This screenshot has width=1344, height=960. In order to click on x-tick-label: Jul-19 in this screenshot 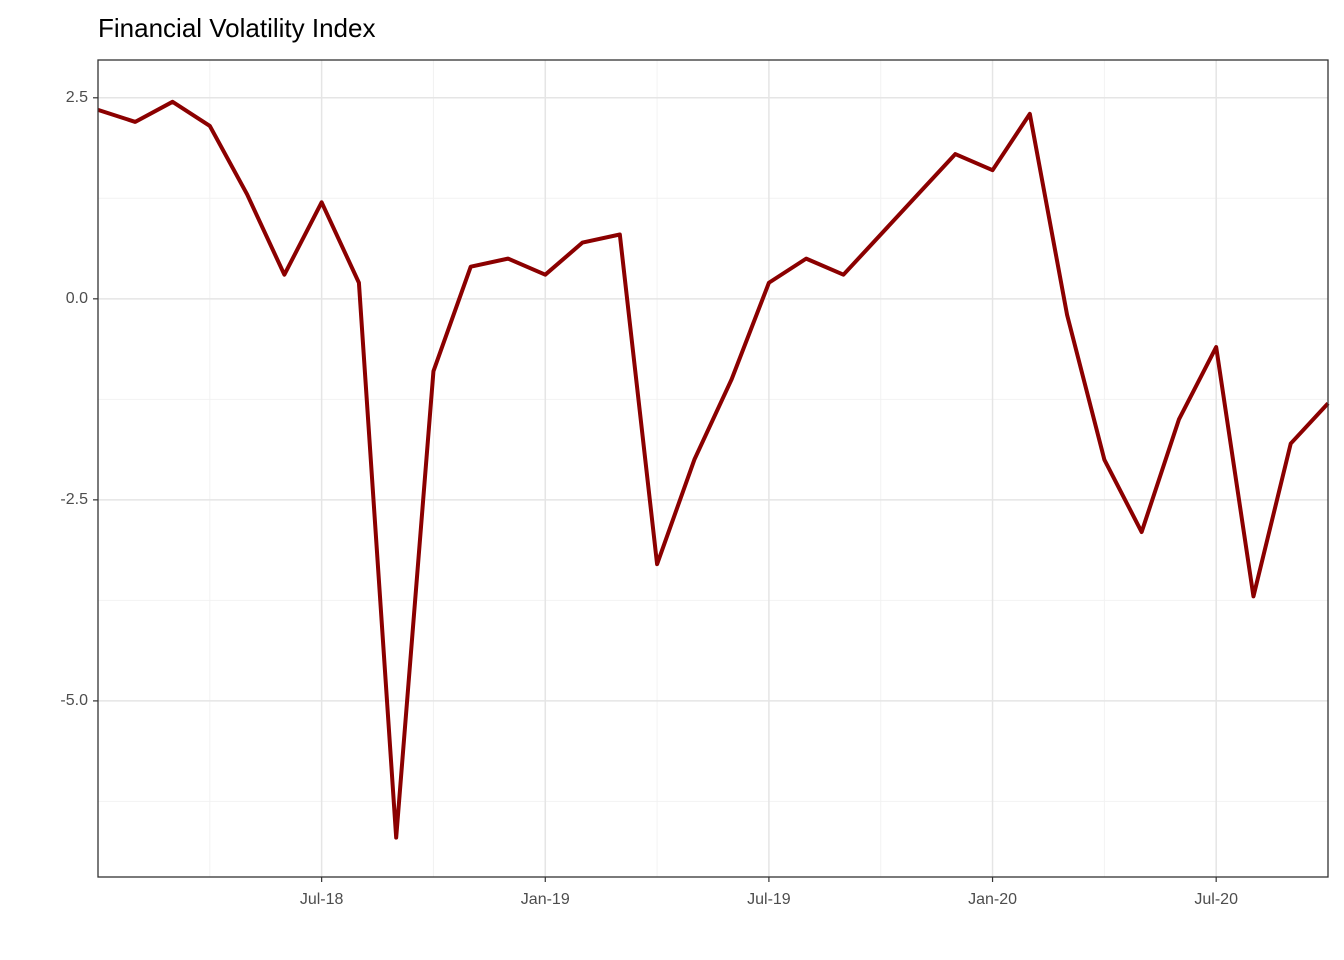, I will do `click(769, 899)`.